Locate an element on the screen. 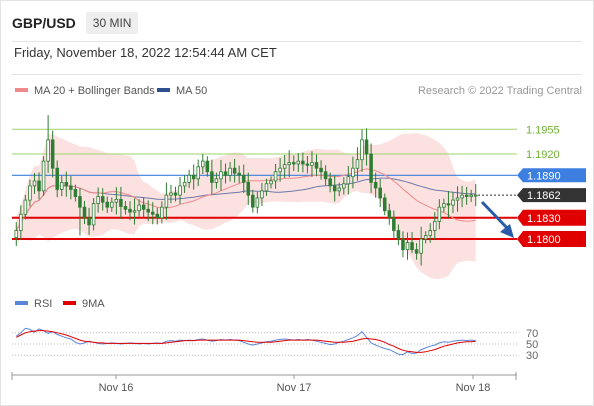  x-tick-label: Nov 18 is located at coordinates (473, 388).